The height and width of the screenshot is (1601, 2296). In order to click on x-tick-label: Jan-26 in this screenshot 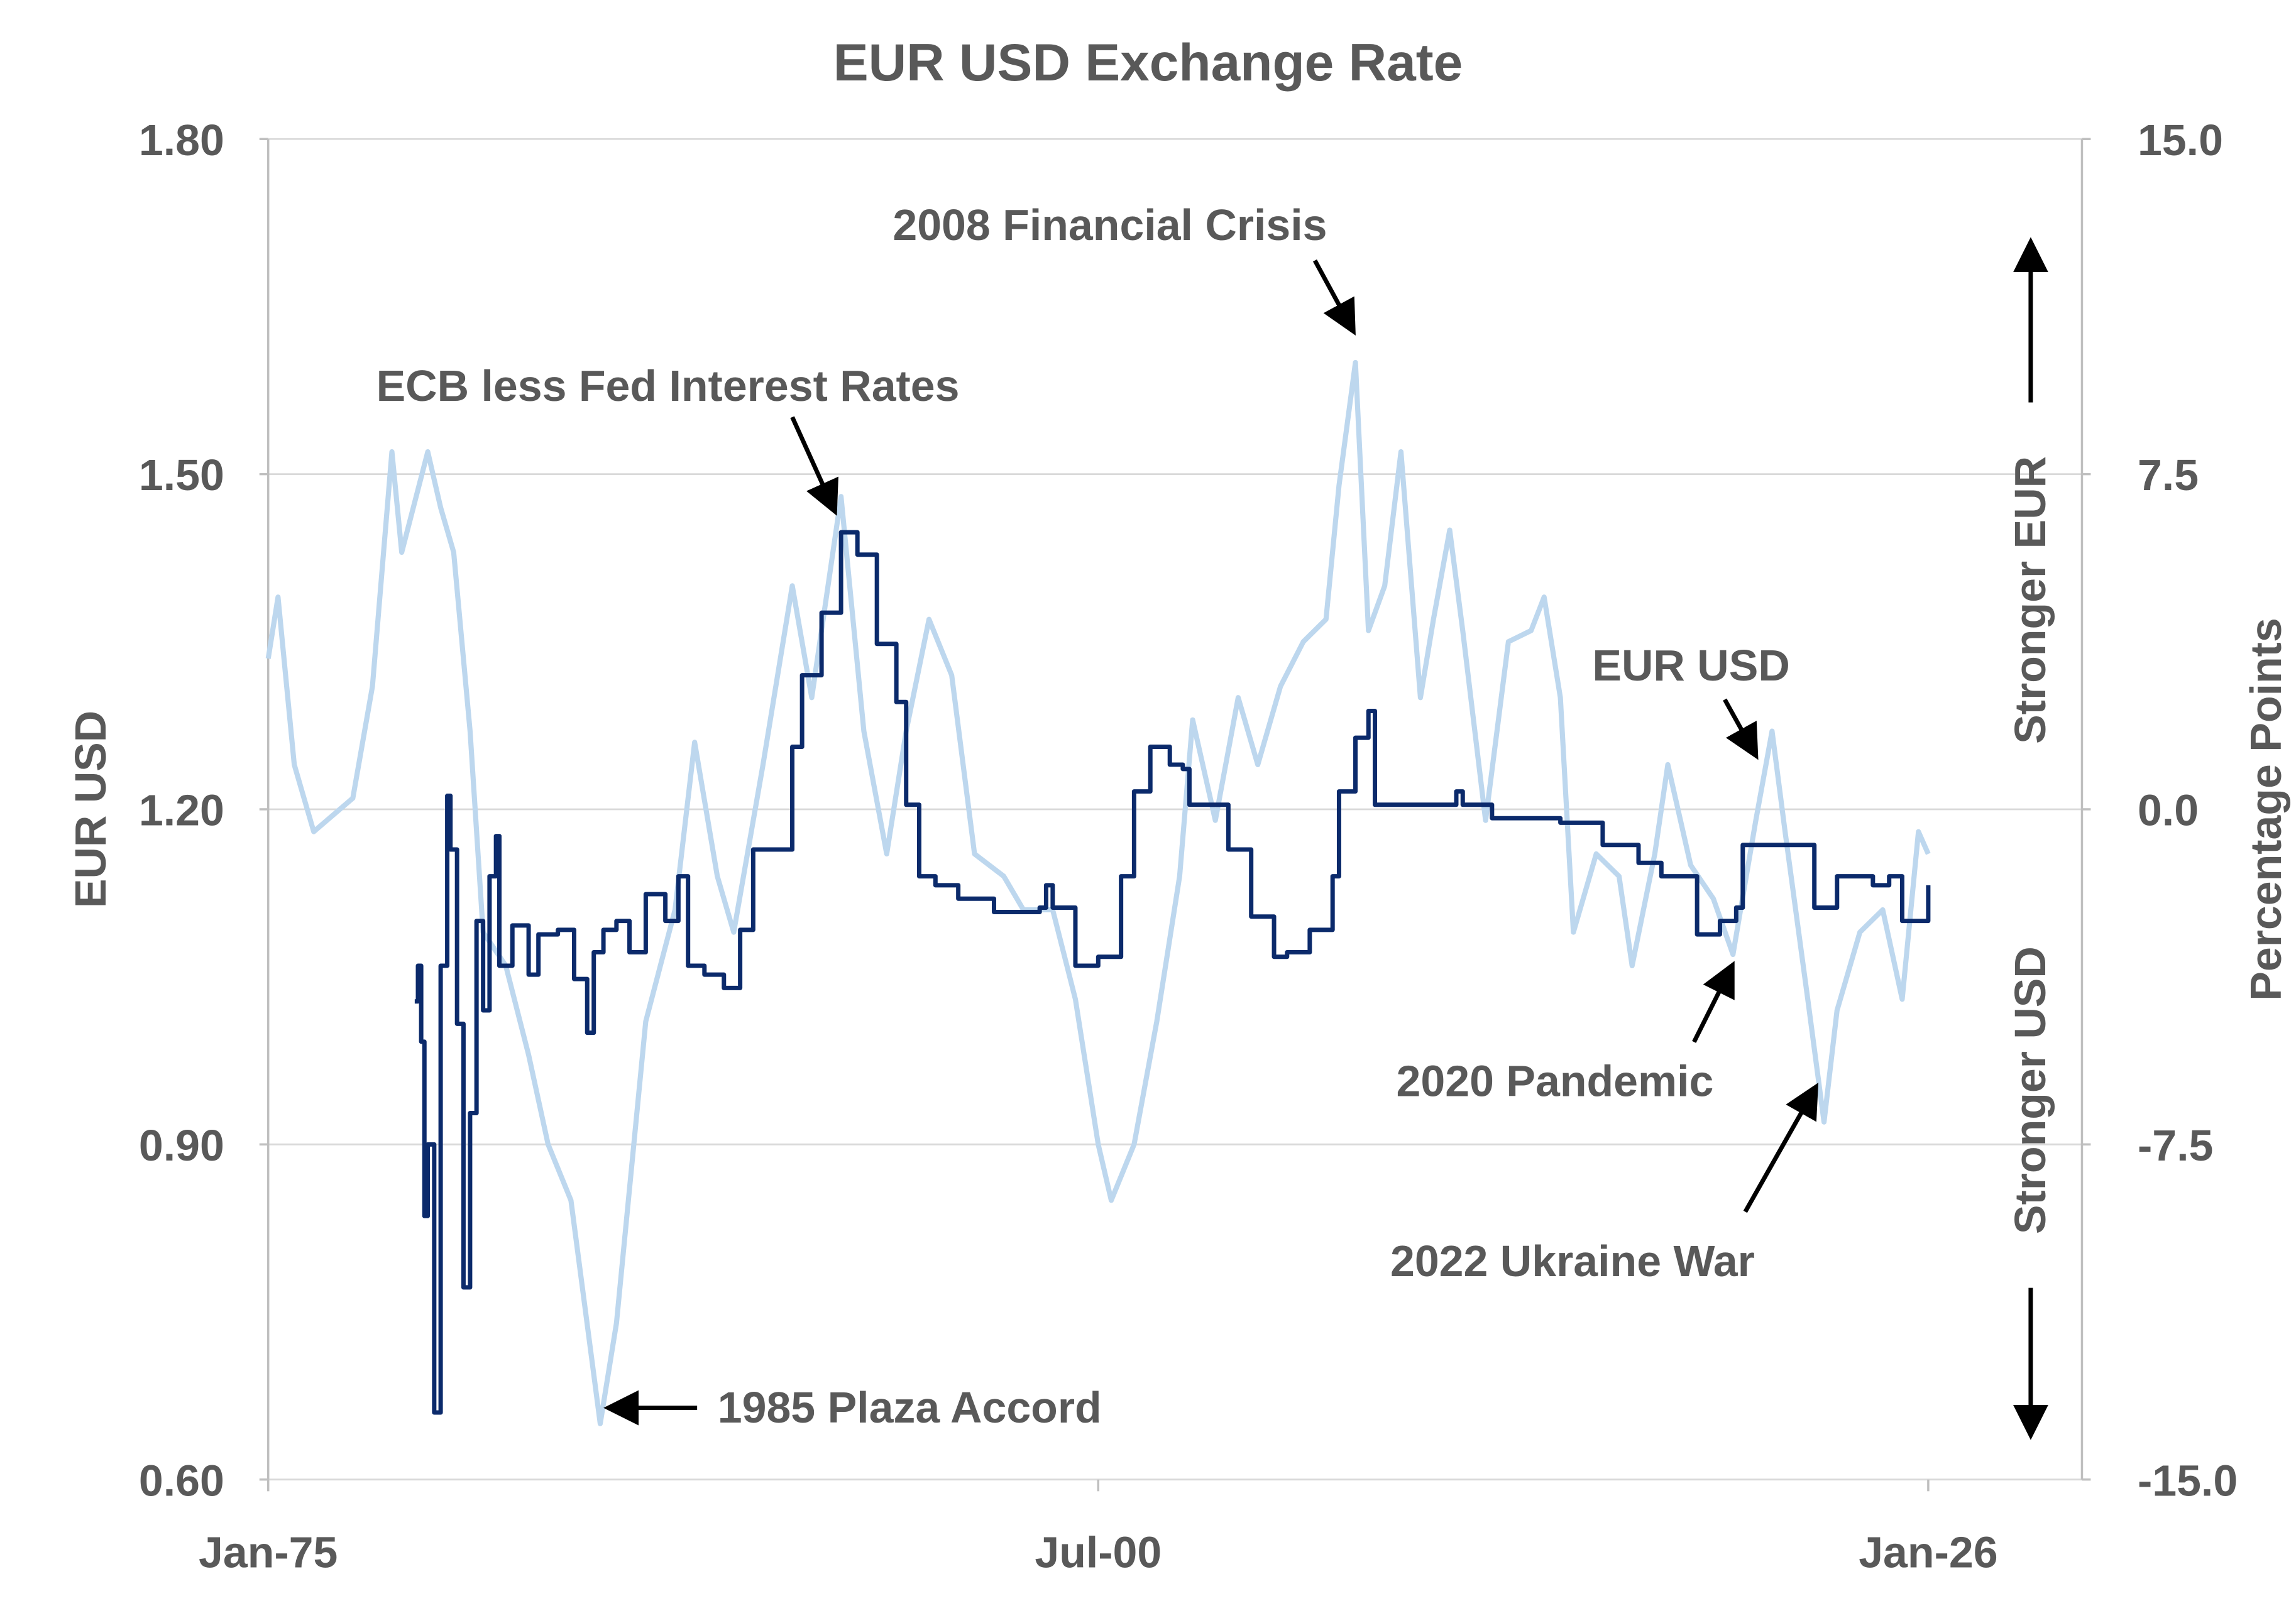, I will do `click(1928, 1551)`.